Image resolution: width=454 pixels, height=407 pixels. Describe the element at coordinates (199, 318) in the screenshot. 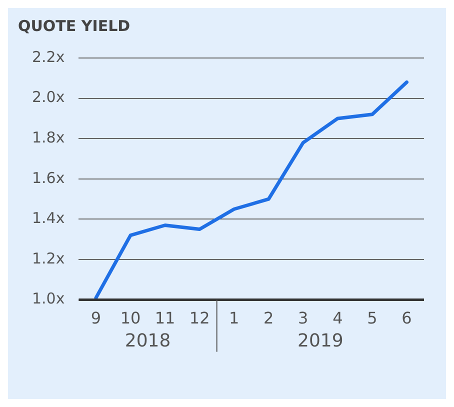

I see `x-tick-label: 12` at that location.